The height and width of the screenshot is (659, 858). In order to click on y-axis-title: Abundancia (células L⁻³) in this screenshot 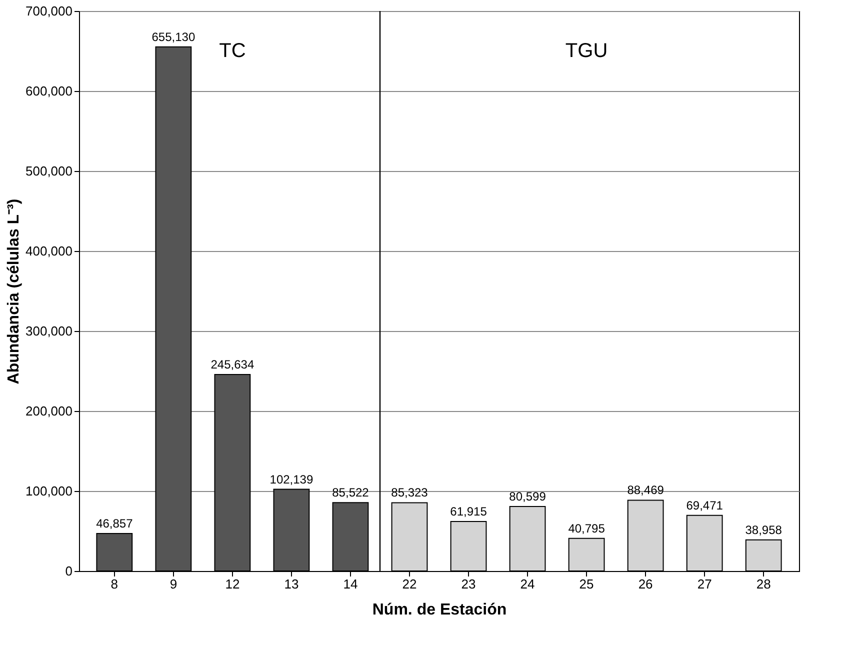, I will do `click(14, 291)`.